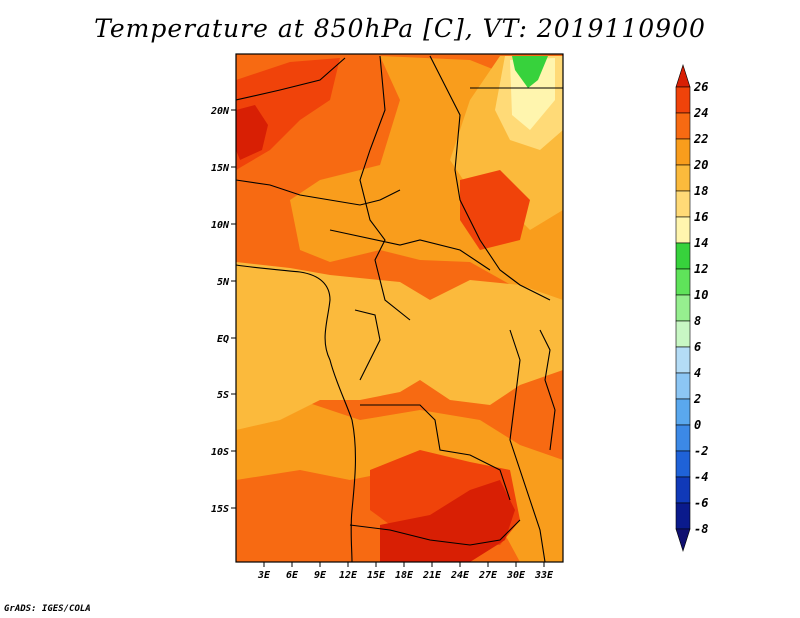 The image size is (800, 618). I want to click on colorbar-label: 26, so click(700, 87).